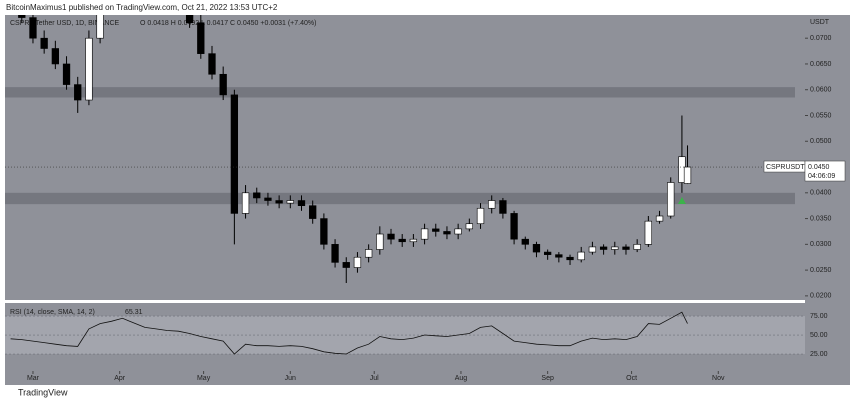 This screenshot has height=403, width=850. Describe the element at coordinates (33, 378) in the screenshot. I see `x-tick-label: Mar` at that location.